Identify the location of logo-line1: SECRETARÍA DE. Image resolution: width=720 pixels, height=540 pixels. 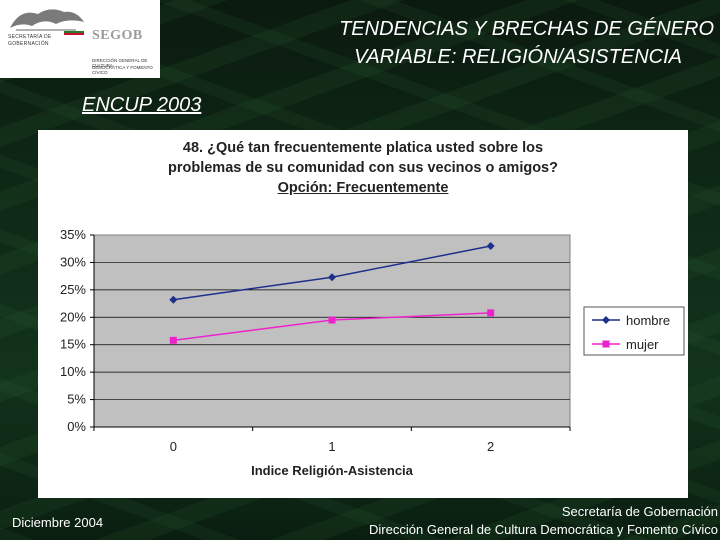
(30, 37).